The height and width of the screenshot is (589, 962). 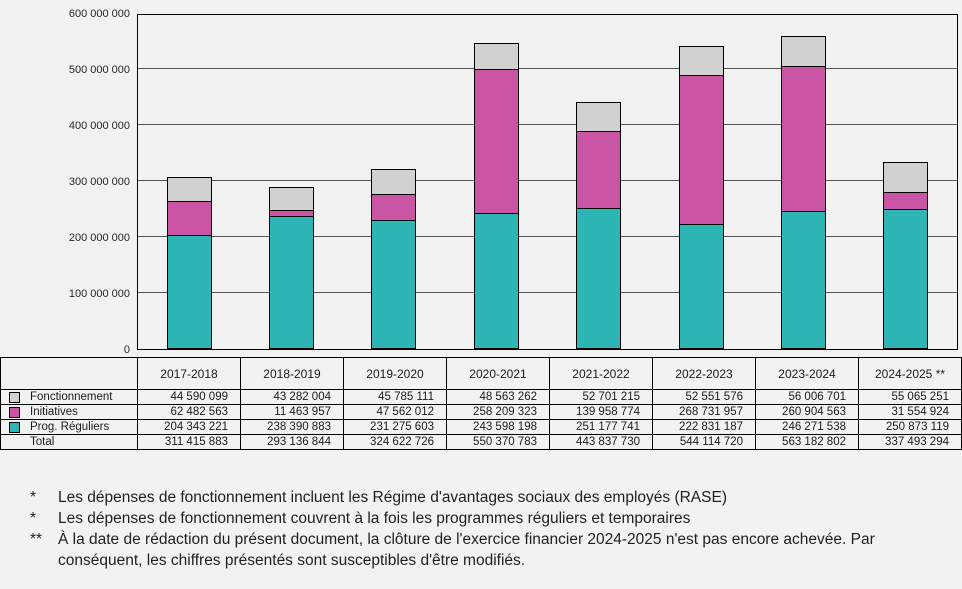 I want to click on table-value-cell: 250 873 119, so click(x=910, y=427).